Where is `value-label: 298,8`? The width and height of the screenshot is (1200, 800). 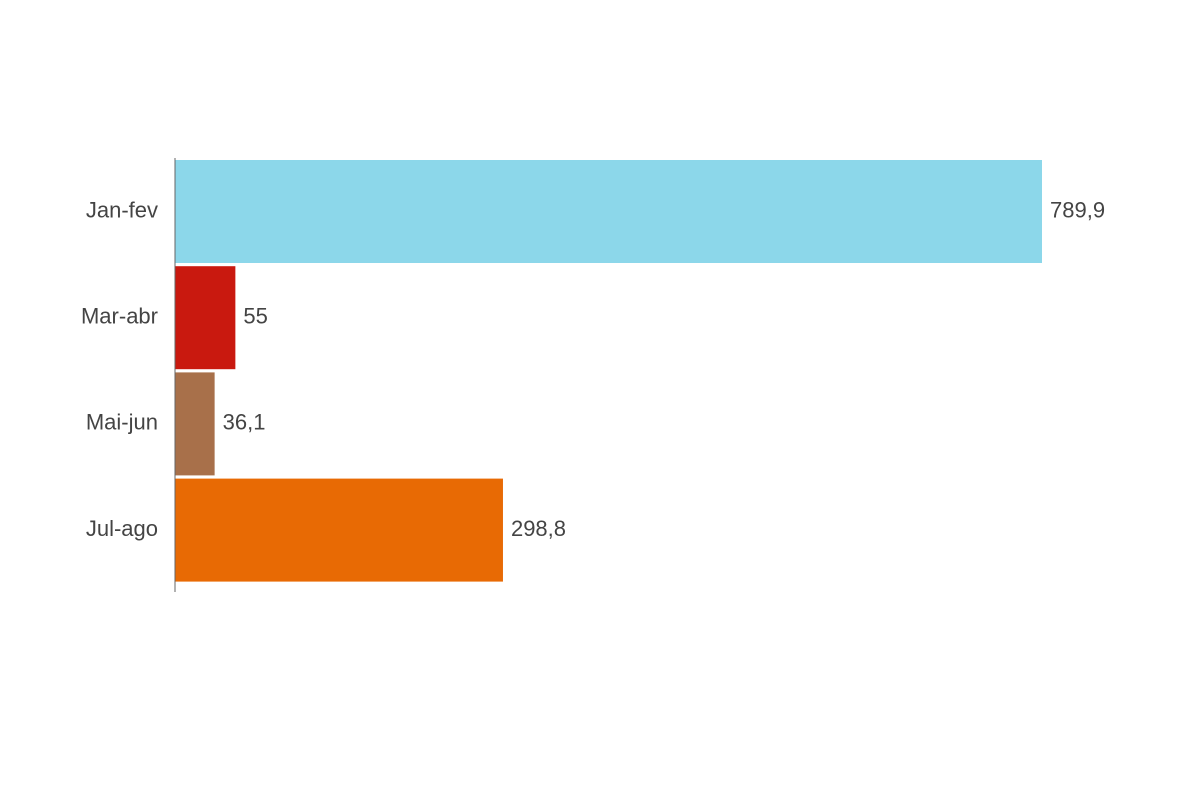
value-label: 298,8 is located at coordinates (538, 528).